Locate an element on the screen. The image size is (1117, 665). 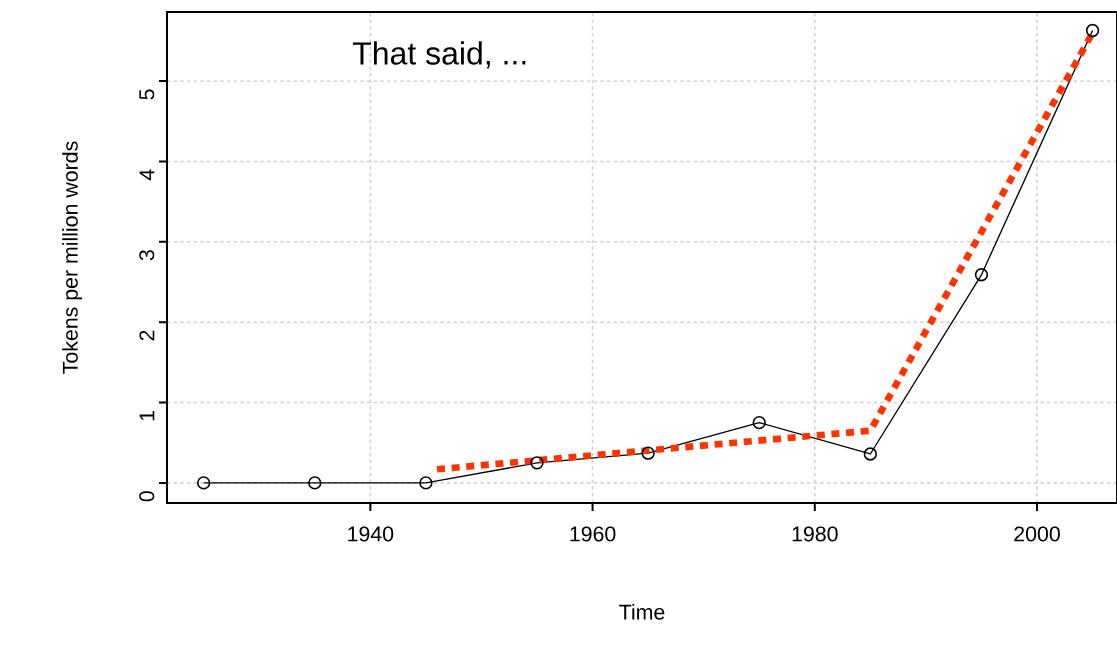
x-axis-title: Time is located at coordinates (642, 611).